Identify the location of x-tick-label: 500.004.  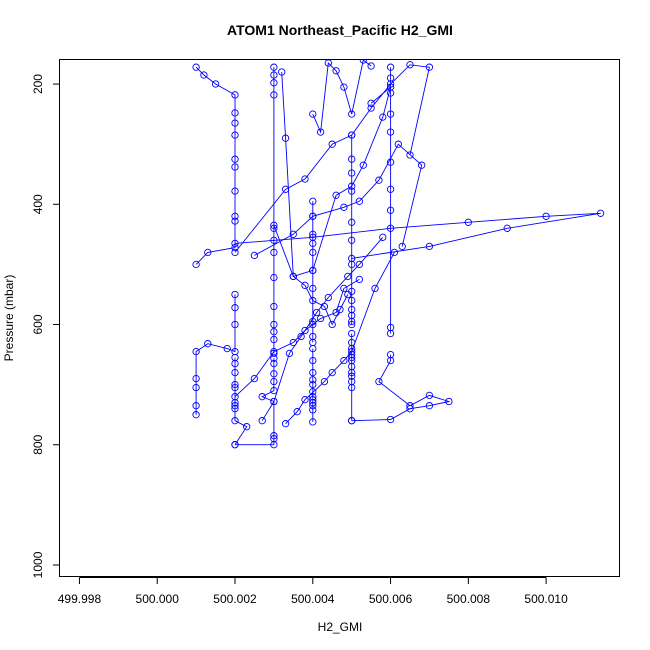
(313, 599).